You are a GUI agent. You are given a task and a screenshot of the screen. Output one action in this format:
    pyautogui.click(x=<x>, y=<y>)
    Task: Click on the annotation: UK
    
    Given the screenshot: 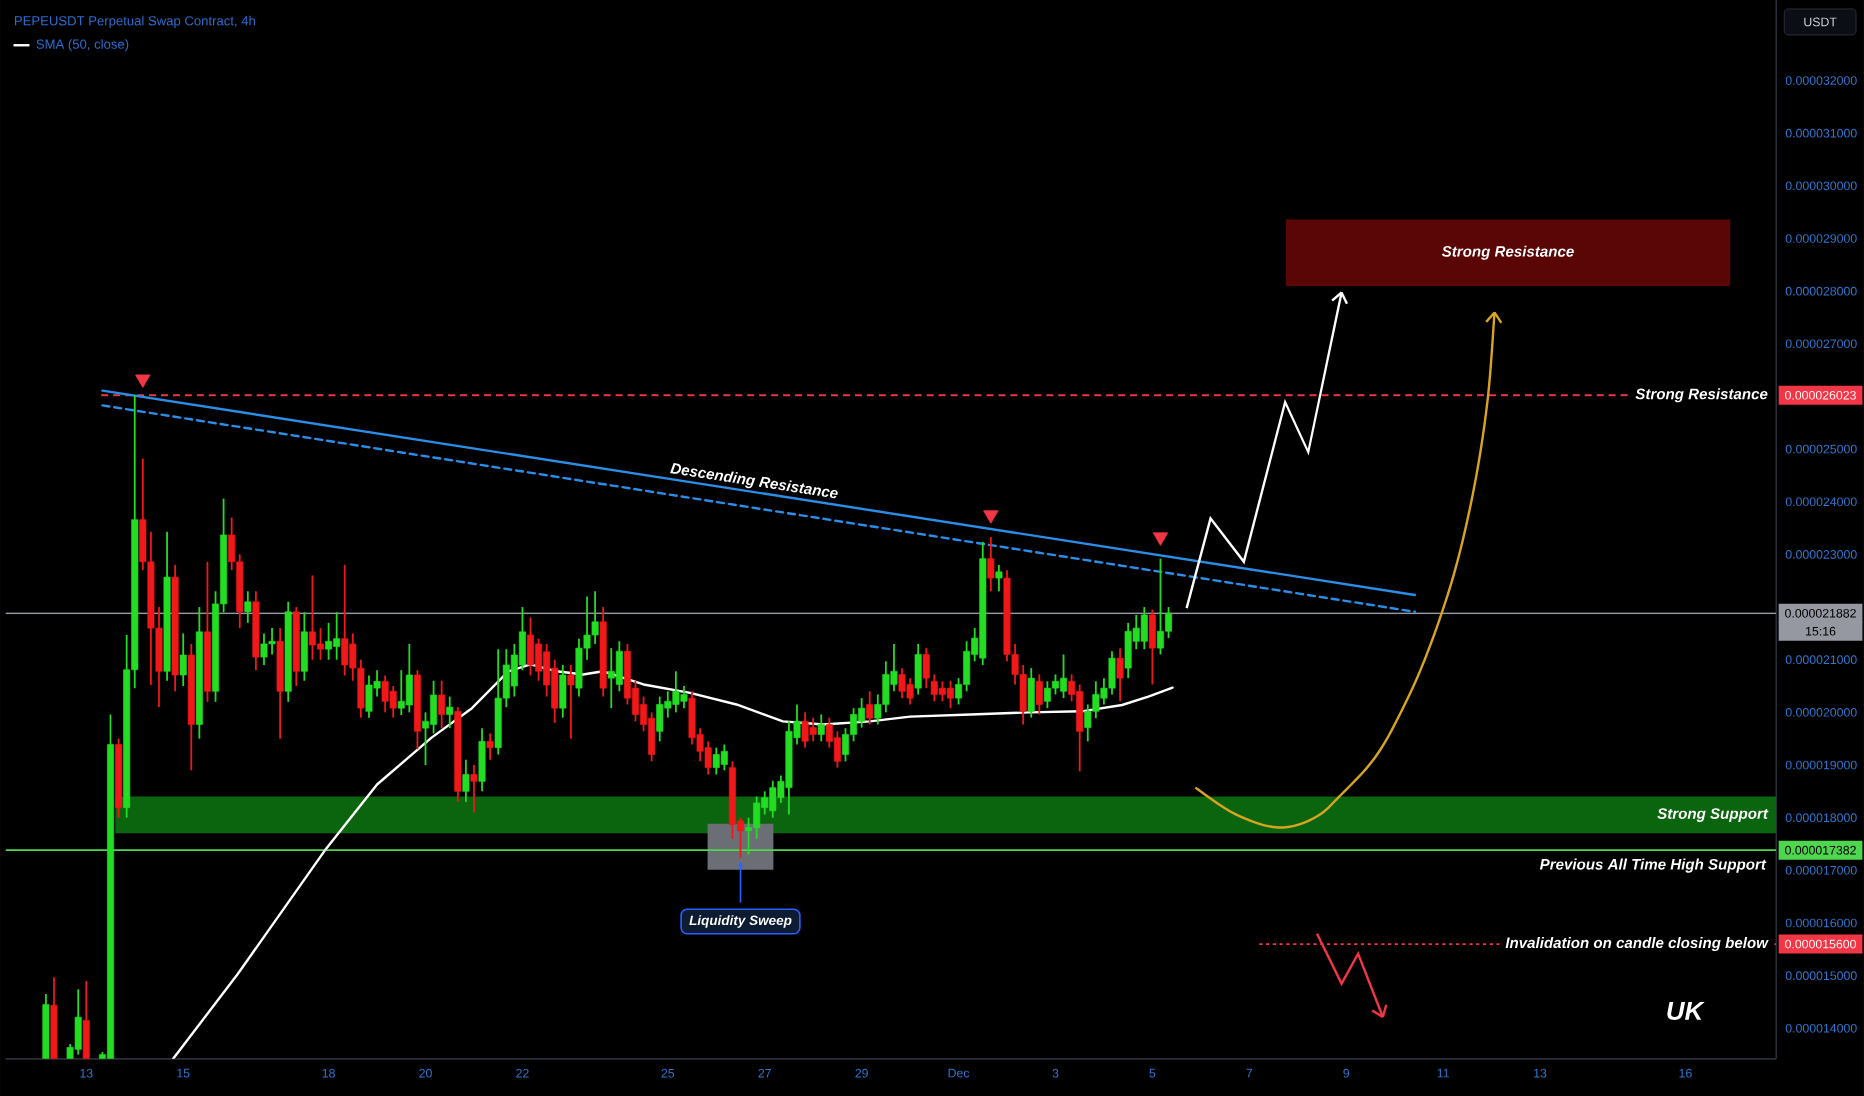 What is the action you would take?
    pyautogui.click(x=1686, y=1010)
    